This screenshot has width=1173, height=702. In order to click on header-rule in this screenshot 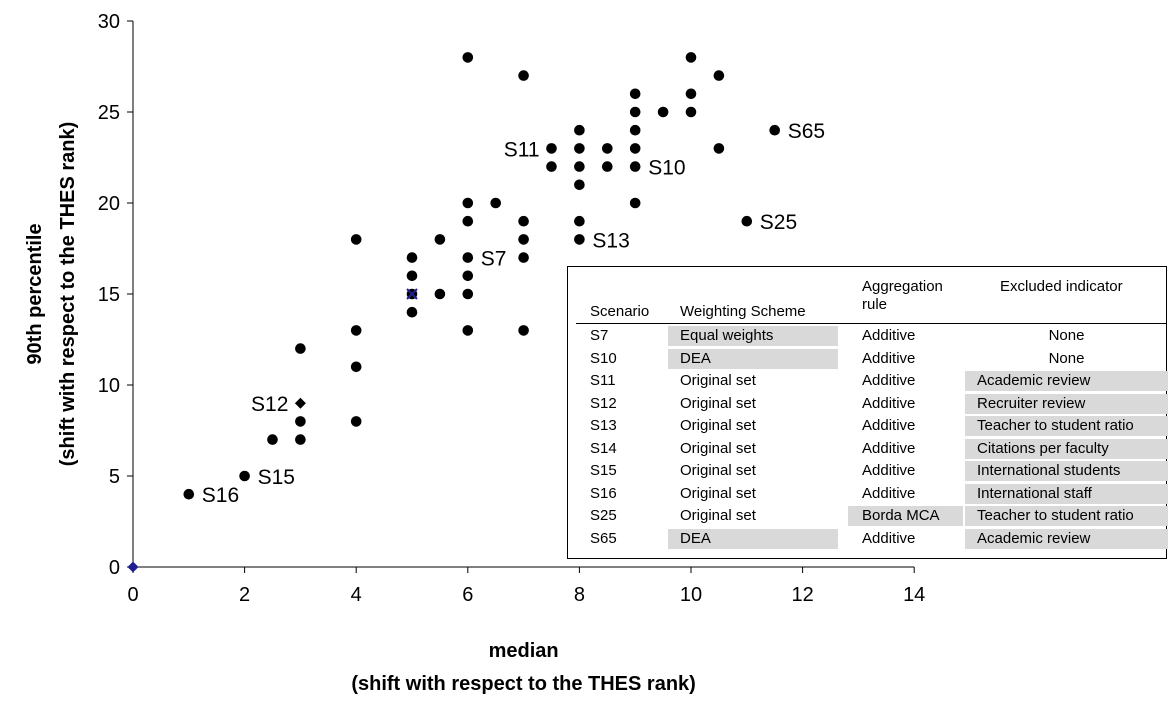, I will do `click(871, 323)`.